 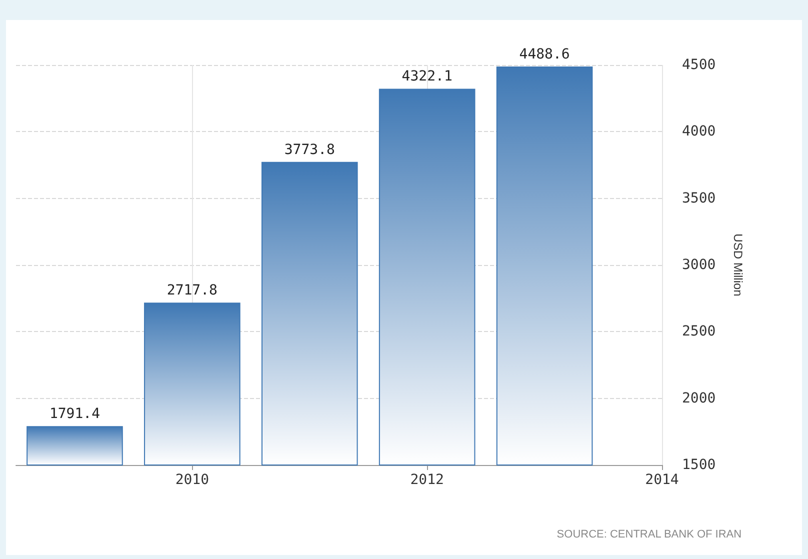 I want to click on data-label: 3773.8, so click(x=309, y=150).